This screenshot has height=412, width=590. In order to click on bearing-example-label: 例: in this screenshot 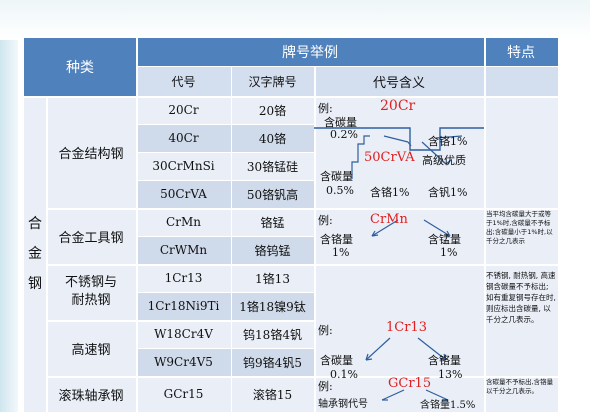, I will do `click(325, 386)`.